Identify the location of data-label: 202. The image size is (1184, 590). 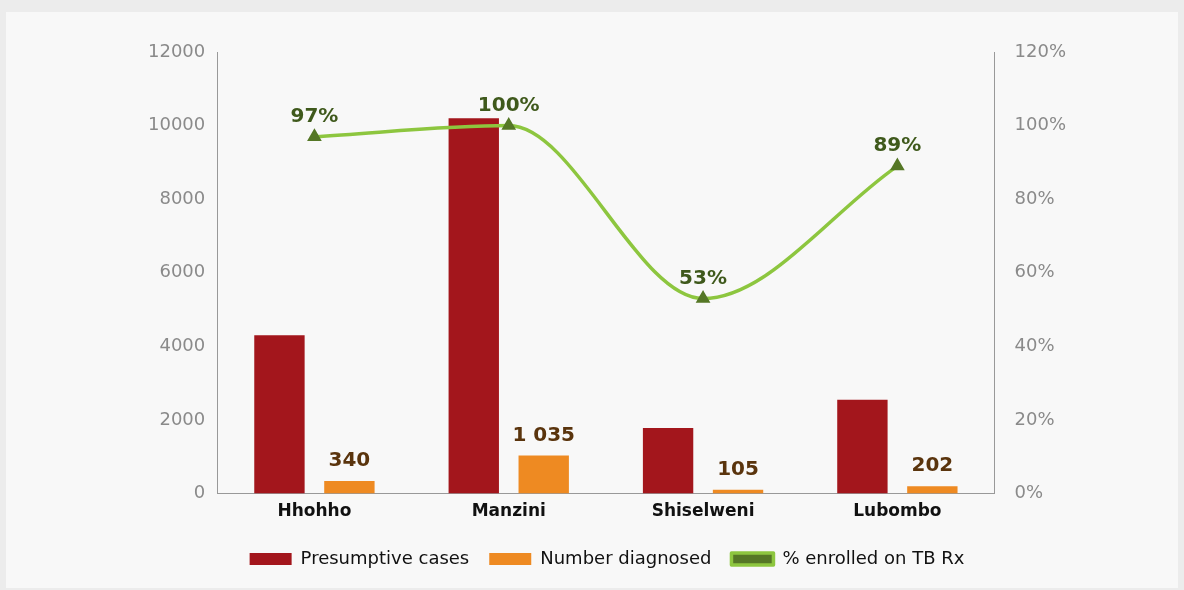
(932, 464).